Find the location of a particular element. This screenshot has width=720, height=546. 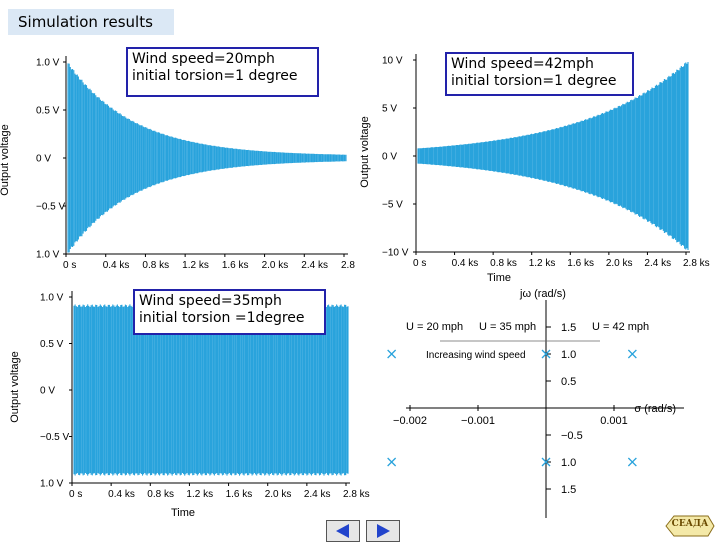

triangle-right-icon is located at coordinates (383, 531).